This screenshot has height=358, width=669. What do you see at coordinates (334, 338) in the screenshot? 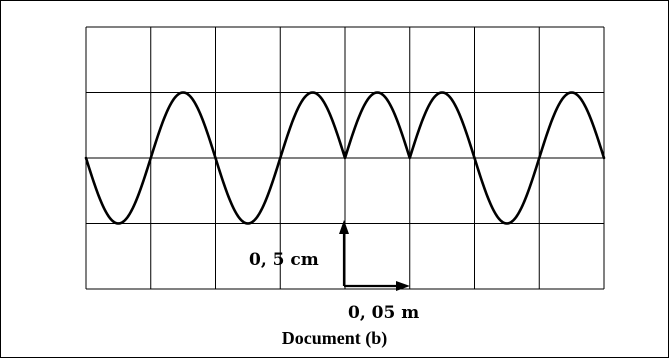
I see `figure-caption: Document (b)` at bounding box center [334, 338].